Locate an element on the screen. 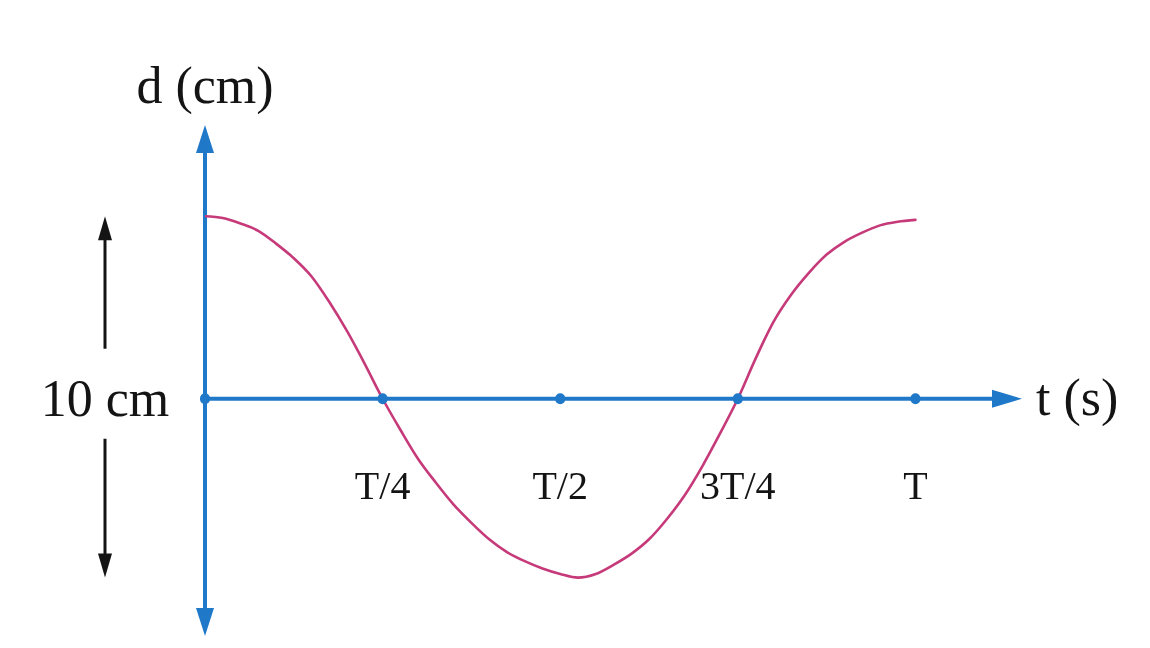  x-tick-label: T/2 is located at coordinates (560, 485).